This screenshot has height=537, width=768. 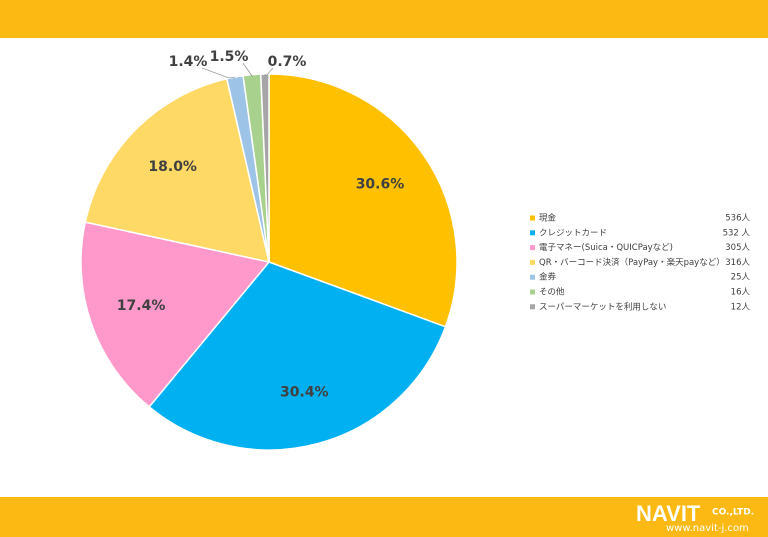 What do you see at coordinates (668, 513) in the screenshot?
I see `logo: NAVIT` at bounding box center [668, 513].